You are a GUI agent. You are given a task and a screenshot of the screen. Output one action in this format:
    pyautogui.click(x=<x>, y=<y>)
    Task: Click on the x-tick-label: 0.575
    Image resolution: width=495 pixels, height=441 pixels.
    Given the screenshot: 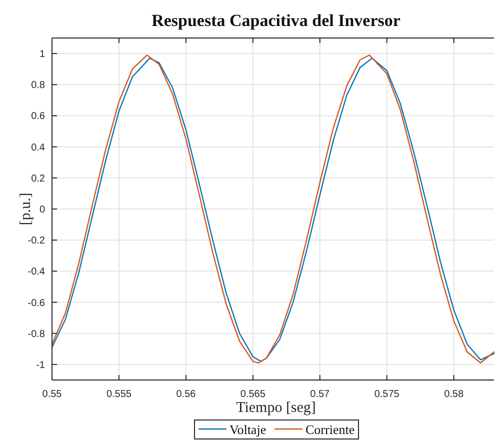 What is the action you would take?
    pyautogui.click(x=387, y=394)
    